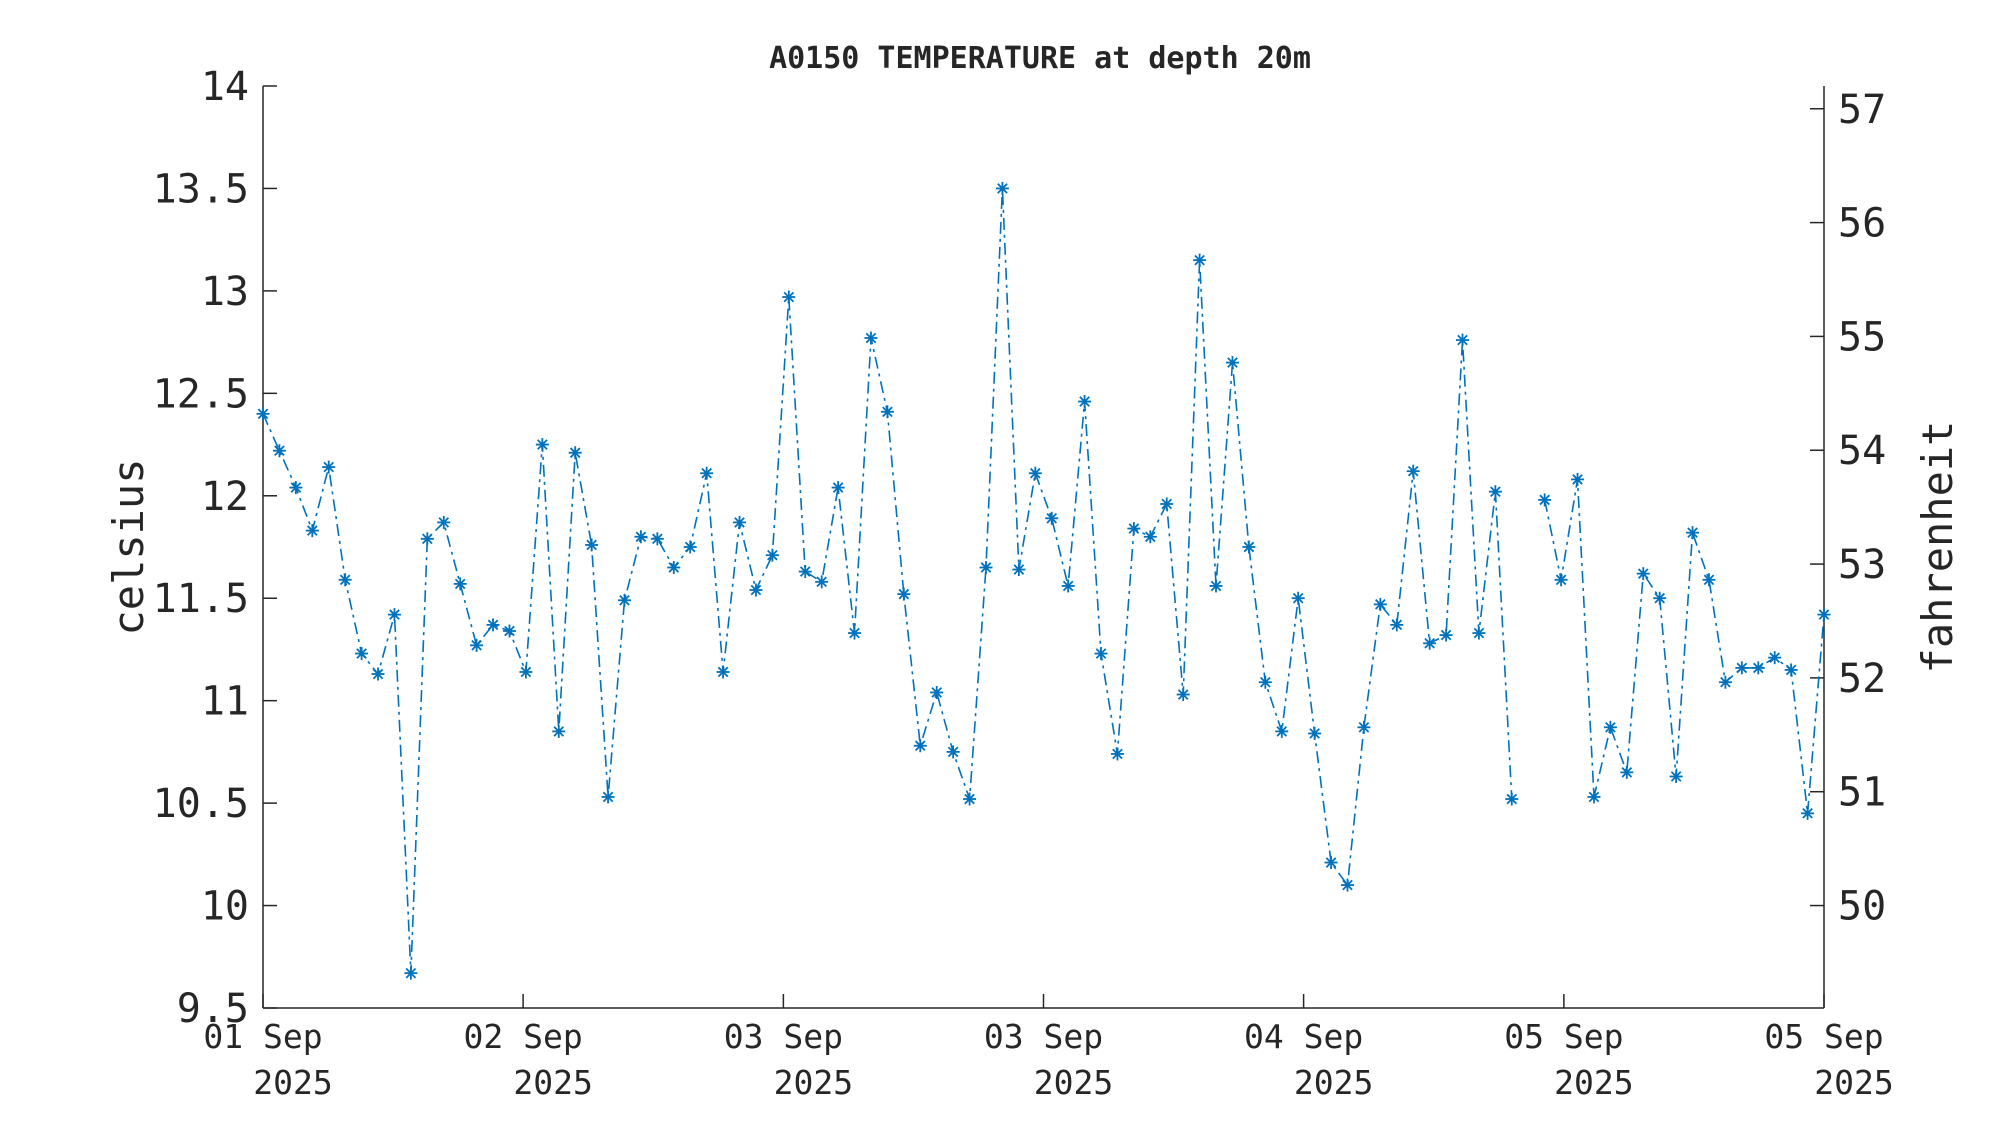  Describe the element at coordinates (128, 546) in the screenshot. I see `y-axis-label-left: celsius` at that location.